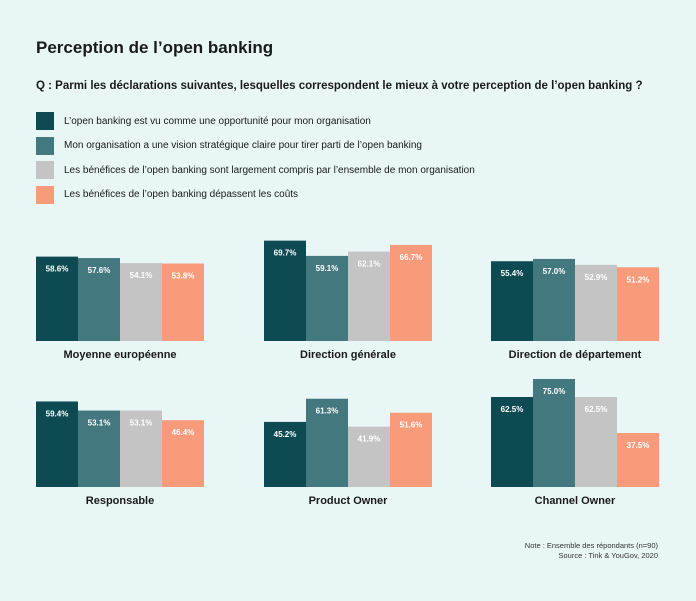  I want to click on data-label-2-1: 69.7%, so click(285, 253).